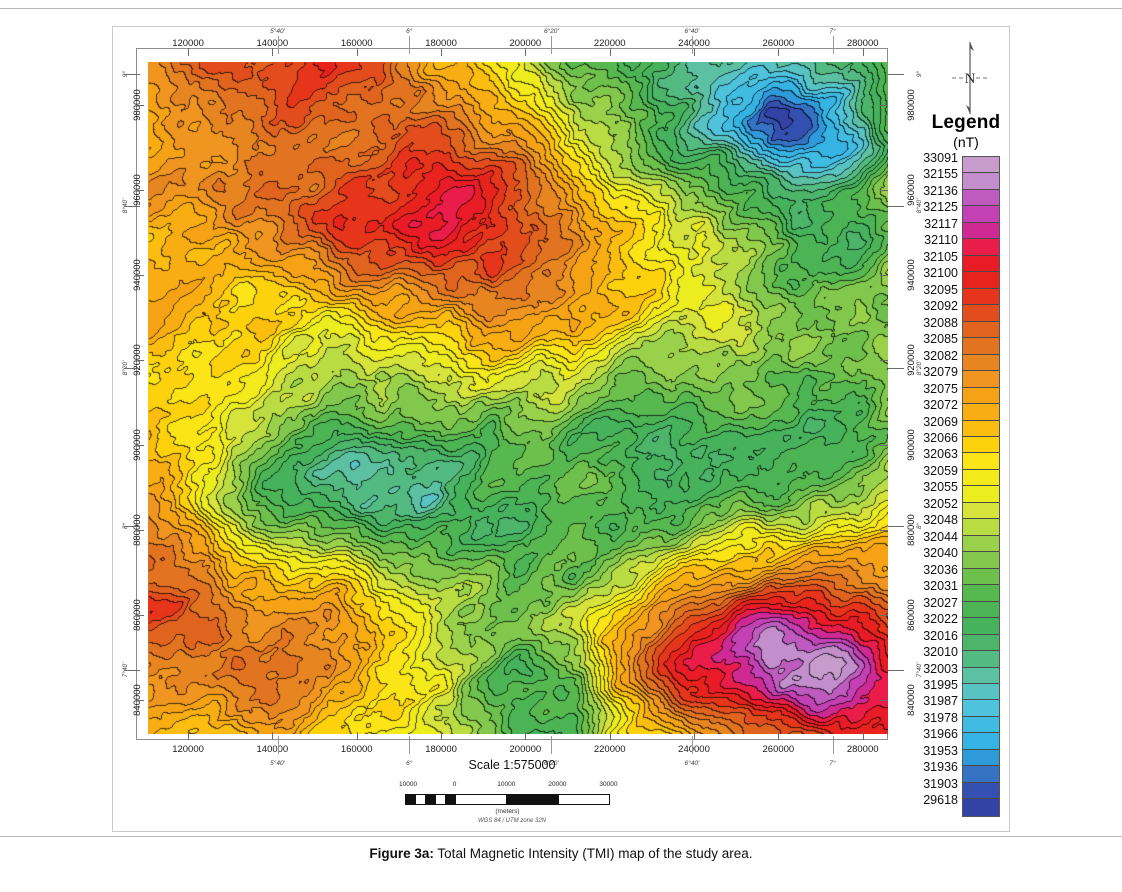  I want to click on legend-value: 29618, so click(940, 800).